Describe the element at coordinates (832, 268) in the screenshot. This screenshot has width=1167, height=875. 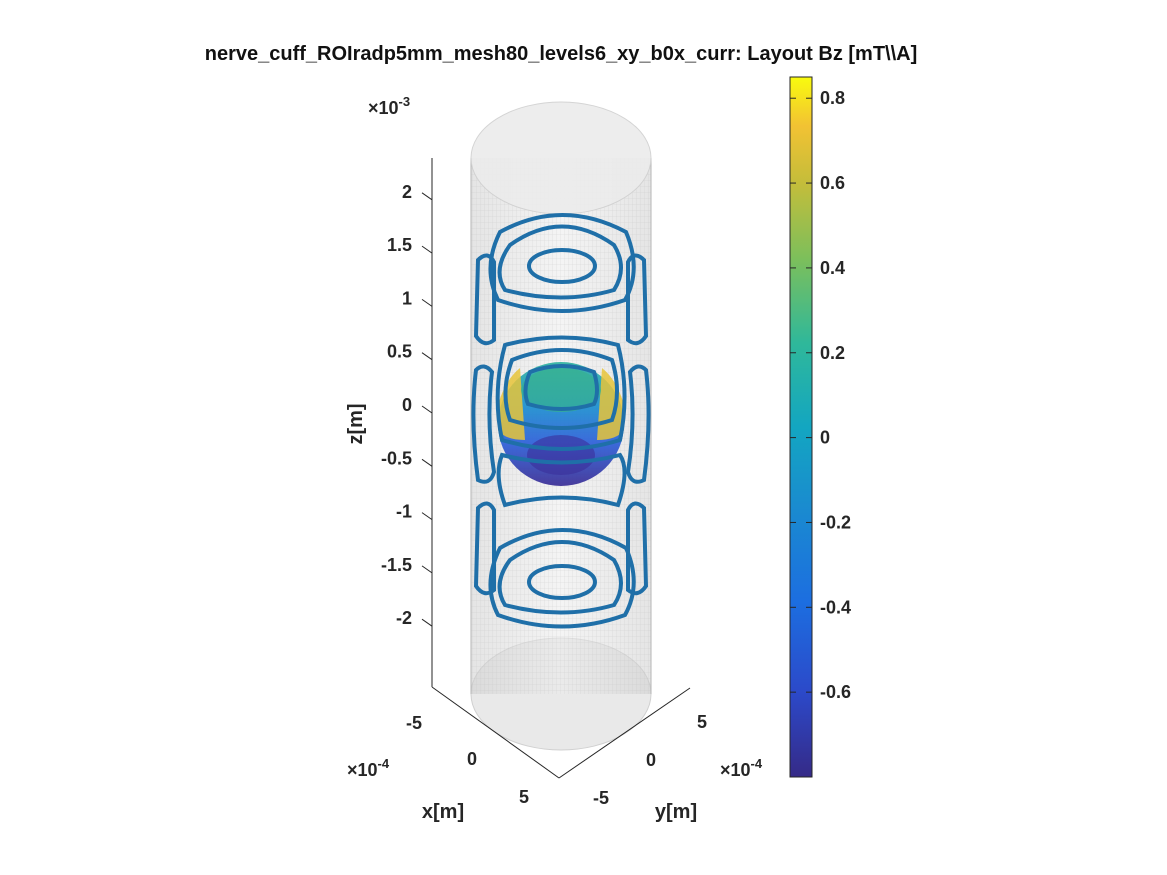
I see `colorbar-tick-label: 0.4` at that location.